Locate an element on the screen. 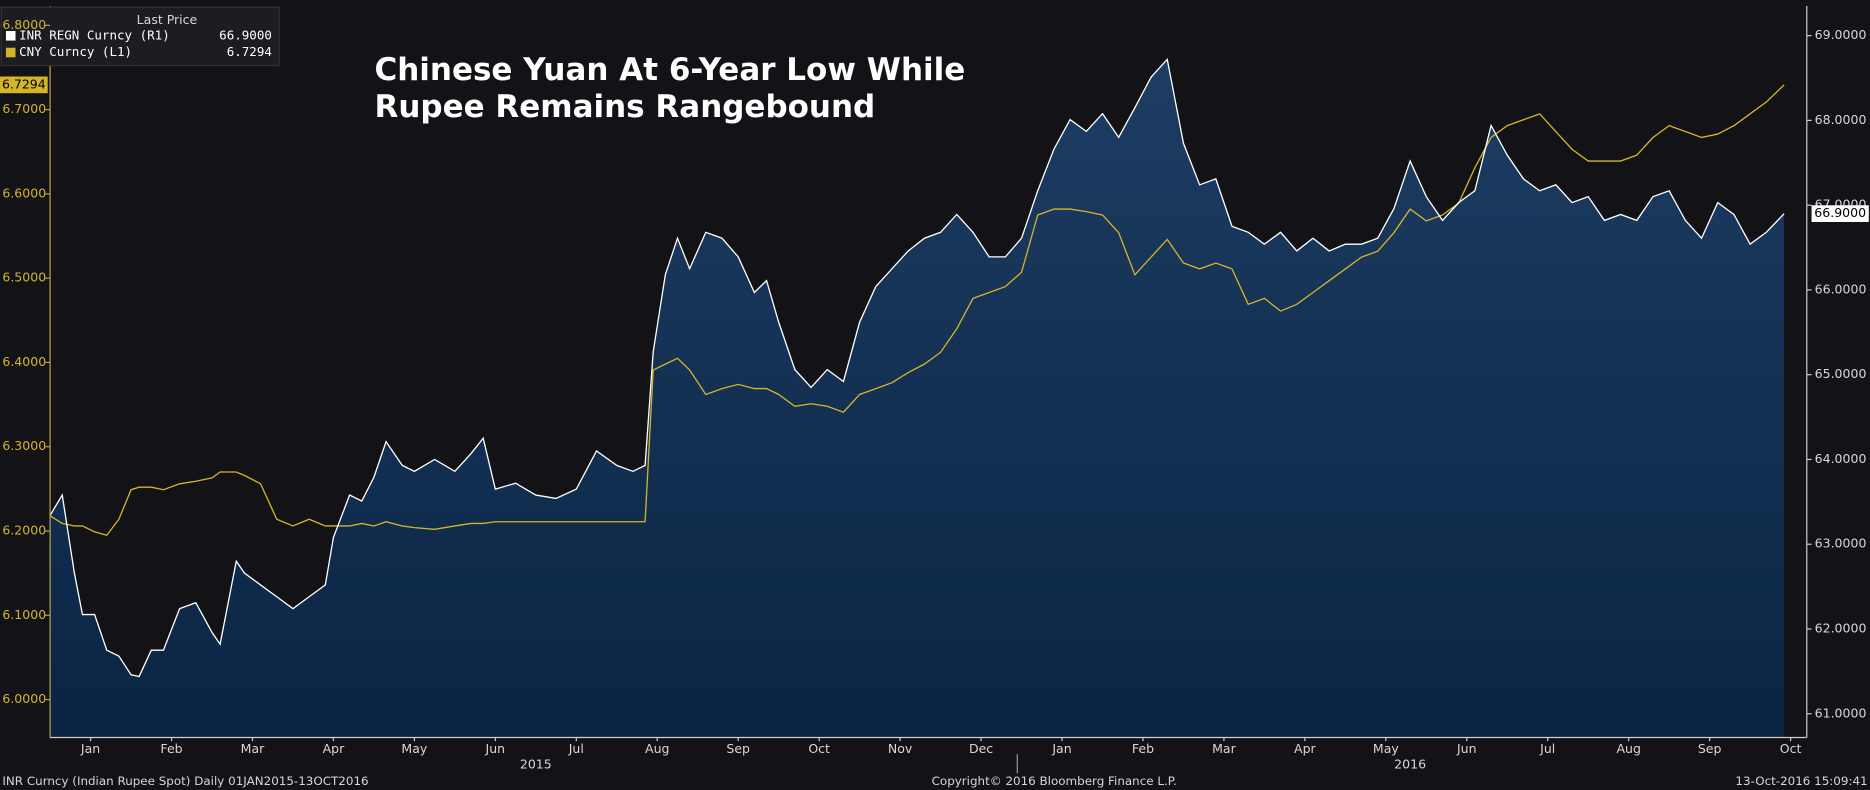  footer-center: Copyright© 2016 Bloomberg Finance L.P. is located at coordinates (1054, 781).